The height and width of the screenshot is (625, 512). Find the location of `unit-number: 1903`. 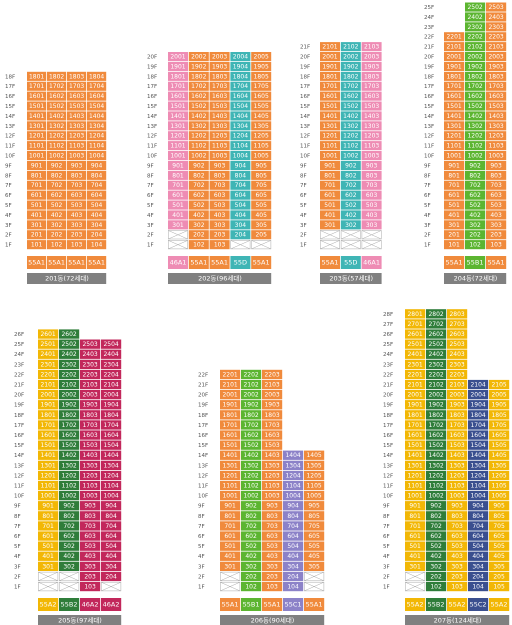

unit-number: 1903 is located at coordinates (271, 405).